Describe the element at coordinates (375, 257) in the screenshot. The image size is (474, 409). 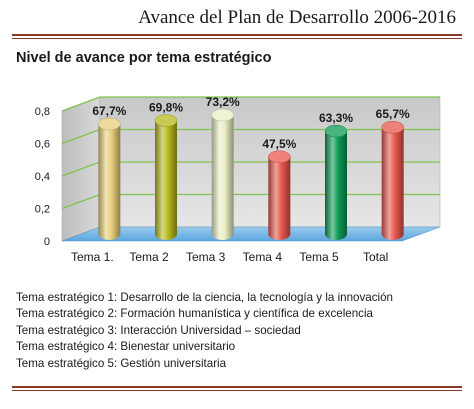
I see `x-tick-label: Total` at that location.